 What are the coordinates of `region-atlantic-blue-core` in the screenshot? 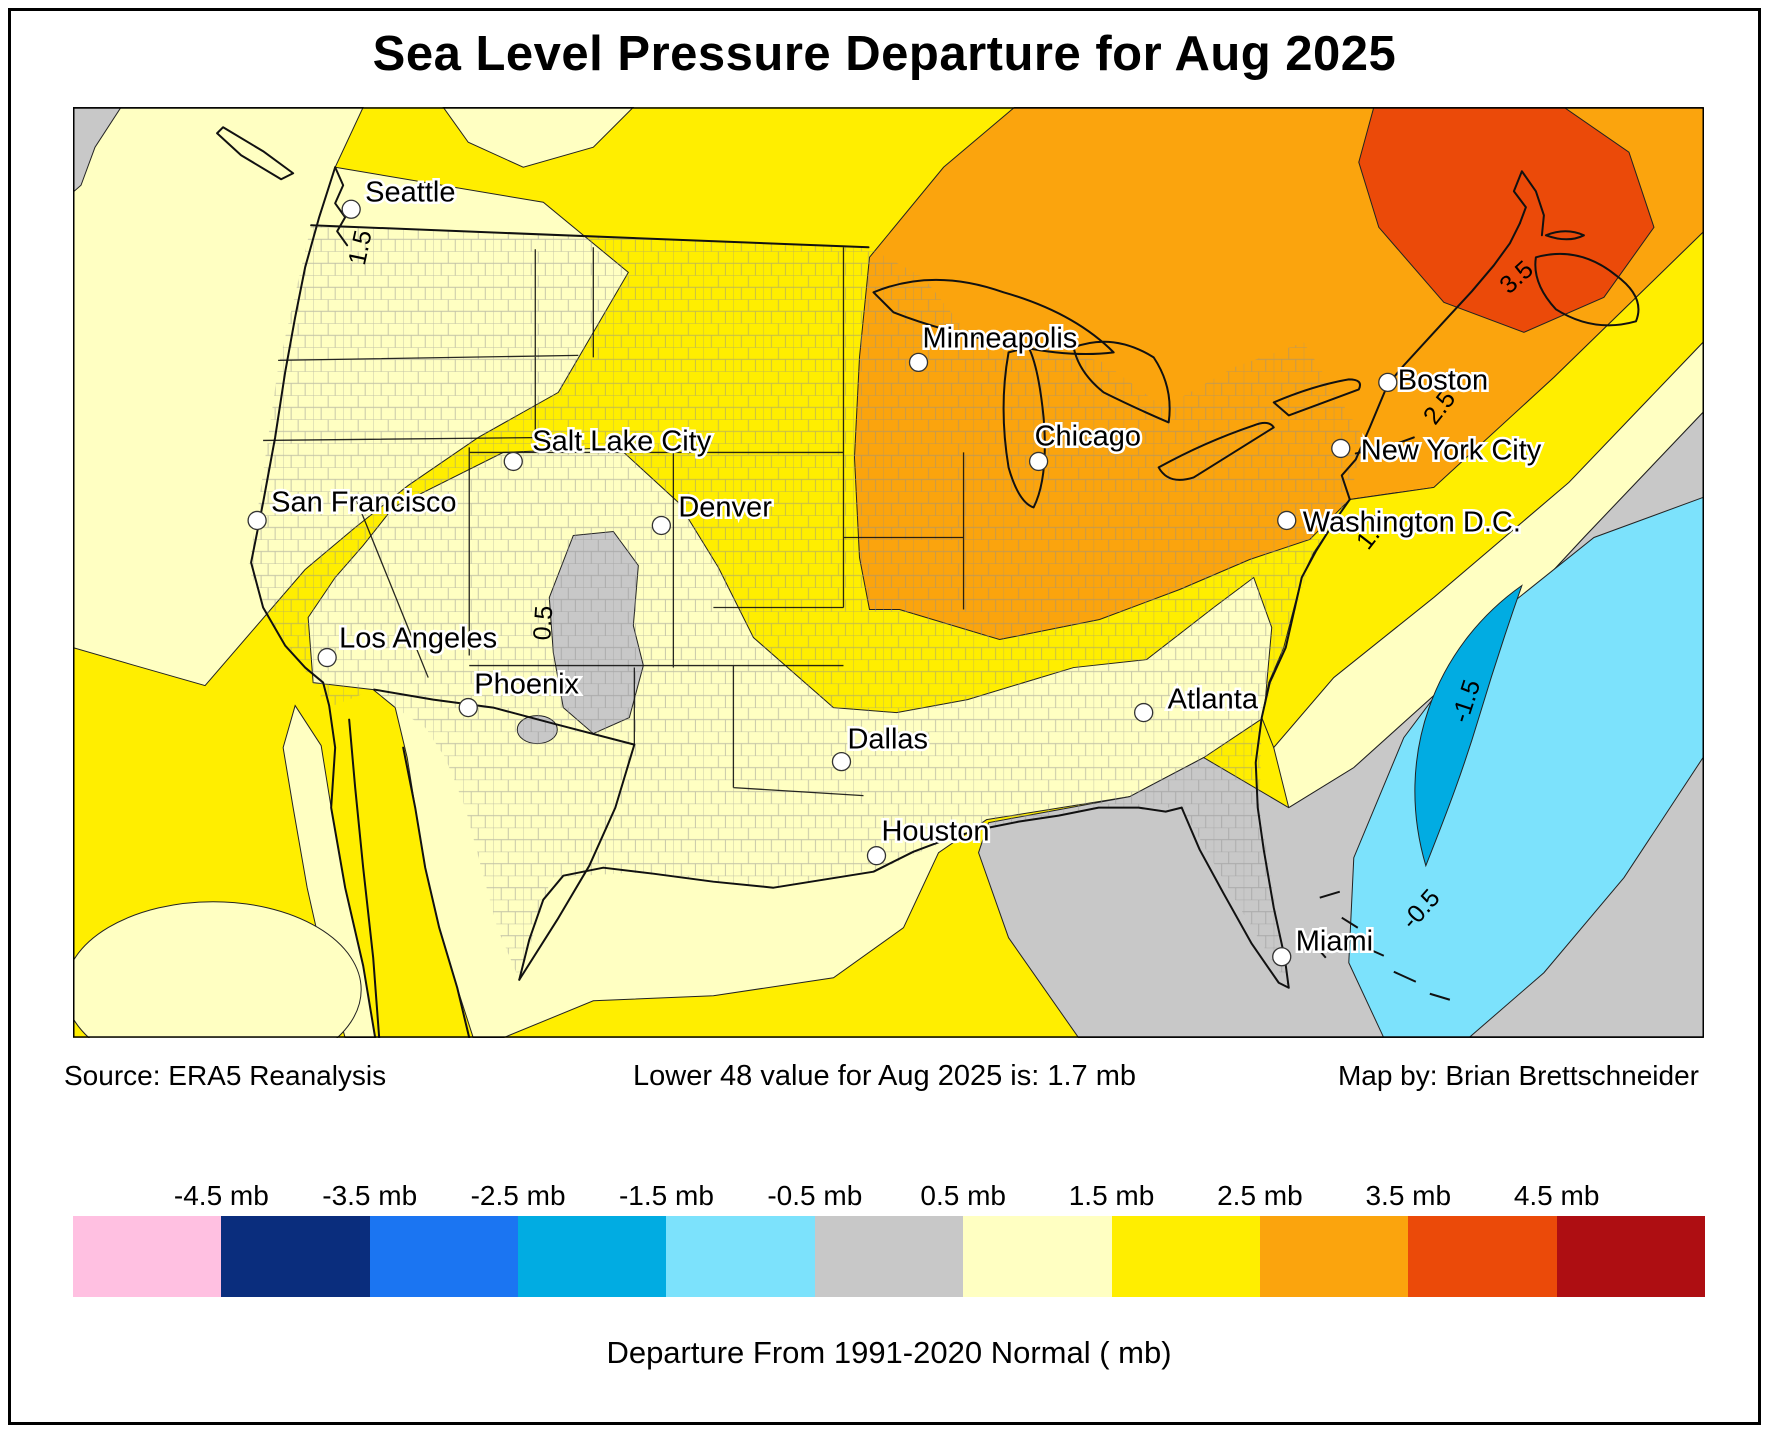 It's located at (1468, 726).